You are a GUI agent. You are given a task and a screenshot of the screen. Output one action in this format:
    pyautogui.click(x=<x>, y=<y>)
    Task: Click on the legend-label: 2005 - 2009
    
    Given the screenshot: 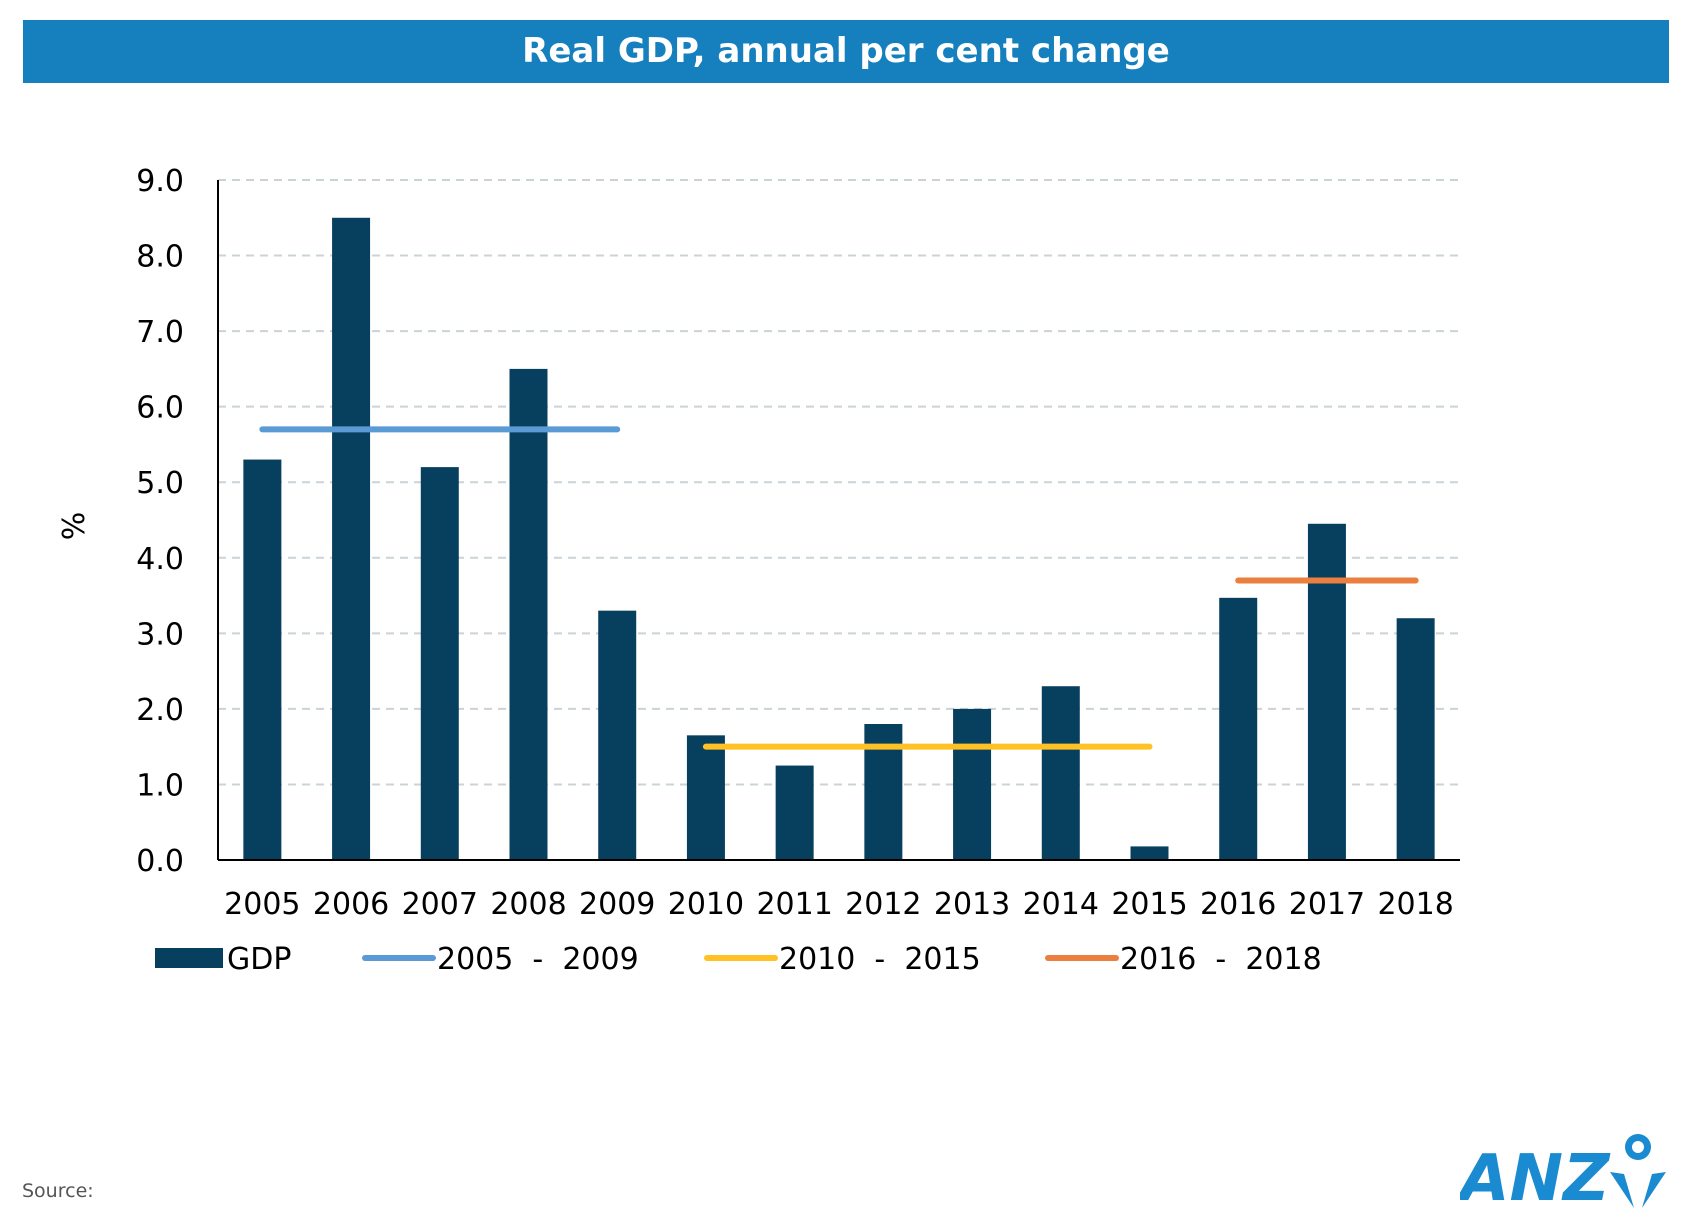 What is the action you would take?
    pyautogui.click(x=538, y=959)
    